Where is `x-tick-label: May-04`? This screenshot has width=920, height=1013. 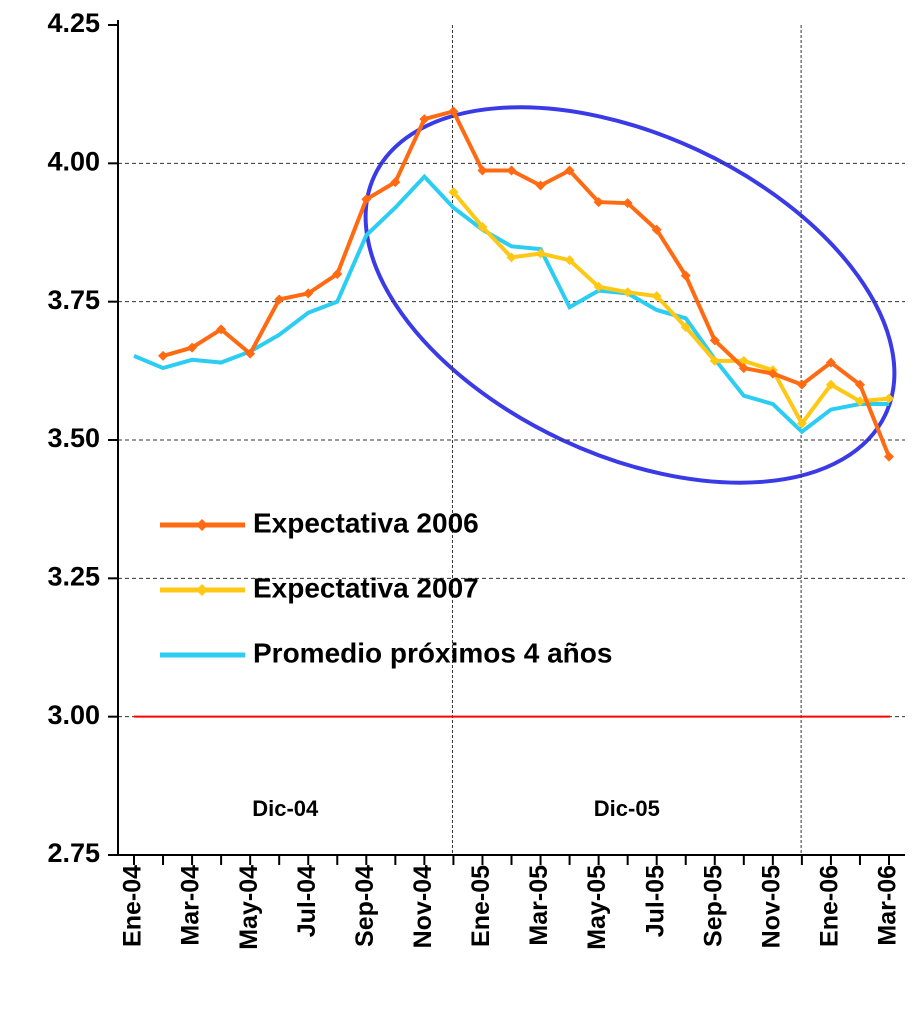 x-tick-label: May-04 is located at coordinates (249, 907).